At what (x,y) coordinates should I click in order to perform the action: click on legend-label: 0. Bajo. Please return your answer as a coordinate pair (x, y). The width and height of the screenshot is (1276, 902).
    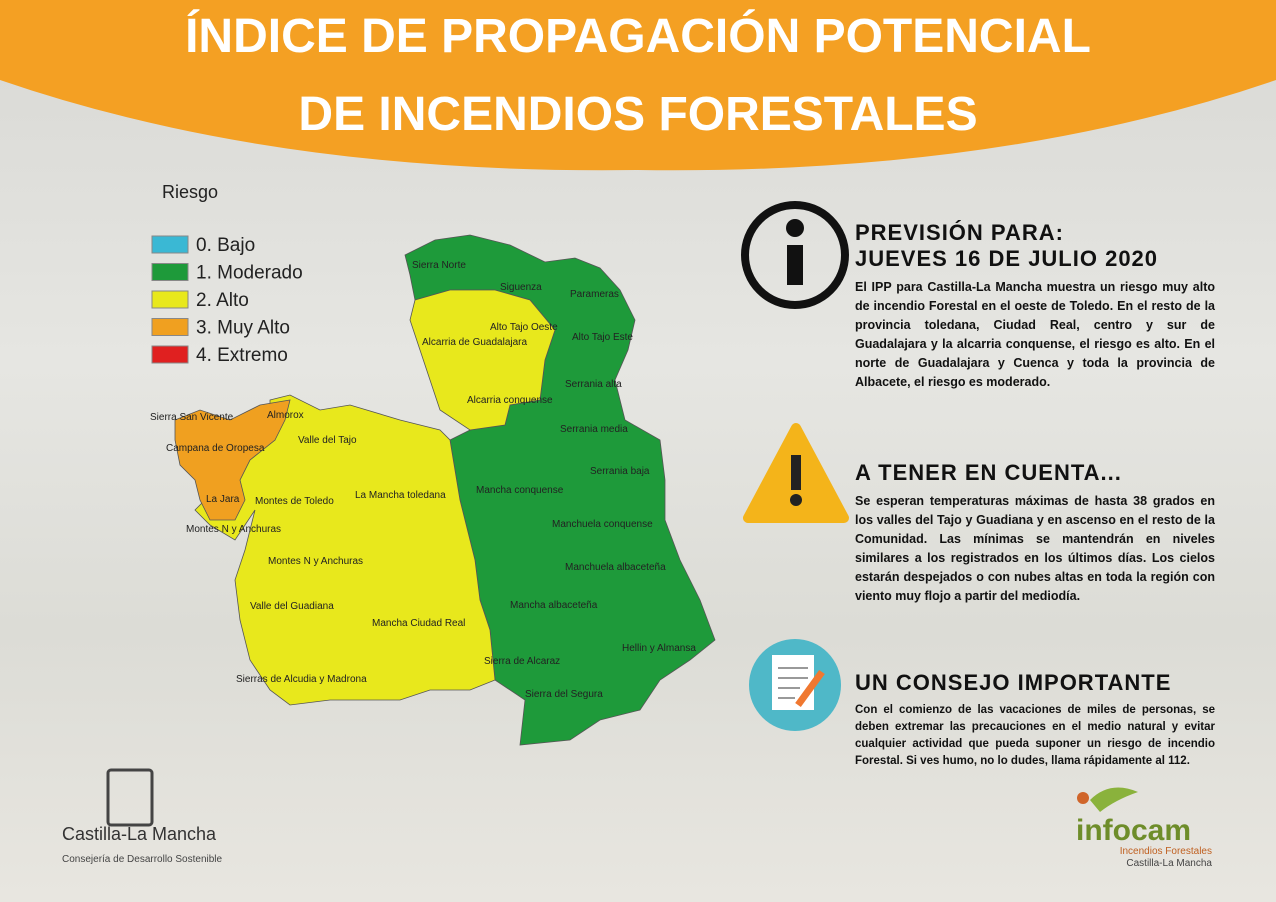
    Looking at the image, I should click on (225, 245).